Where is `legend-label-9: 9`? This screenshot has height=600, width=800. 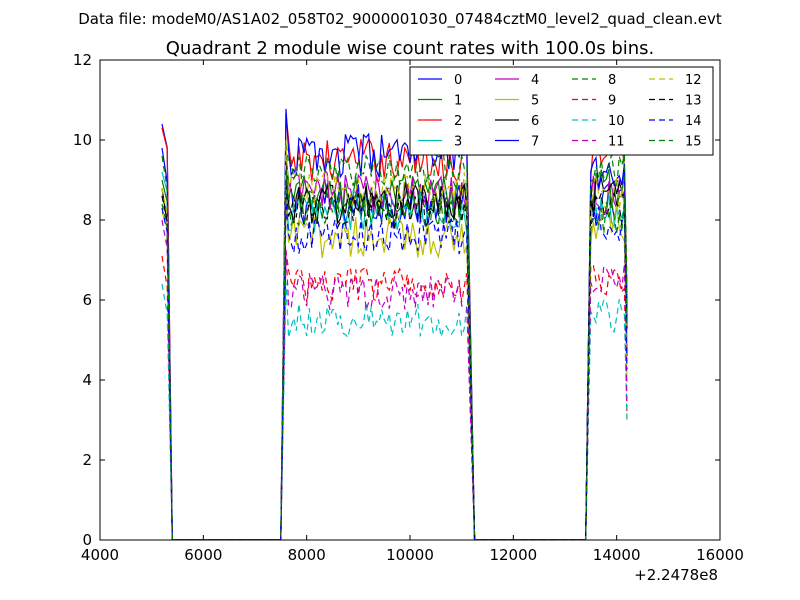 legend-label-9: 9 is located at coordinates (612, 101).